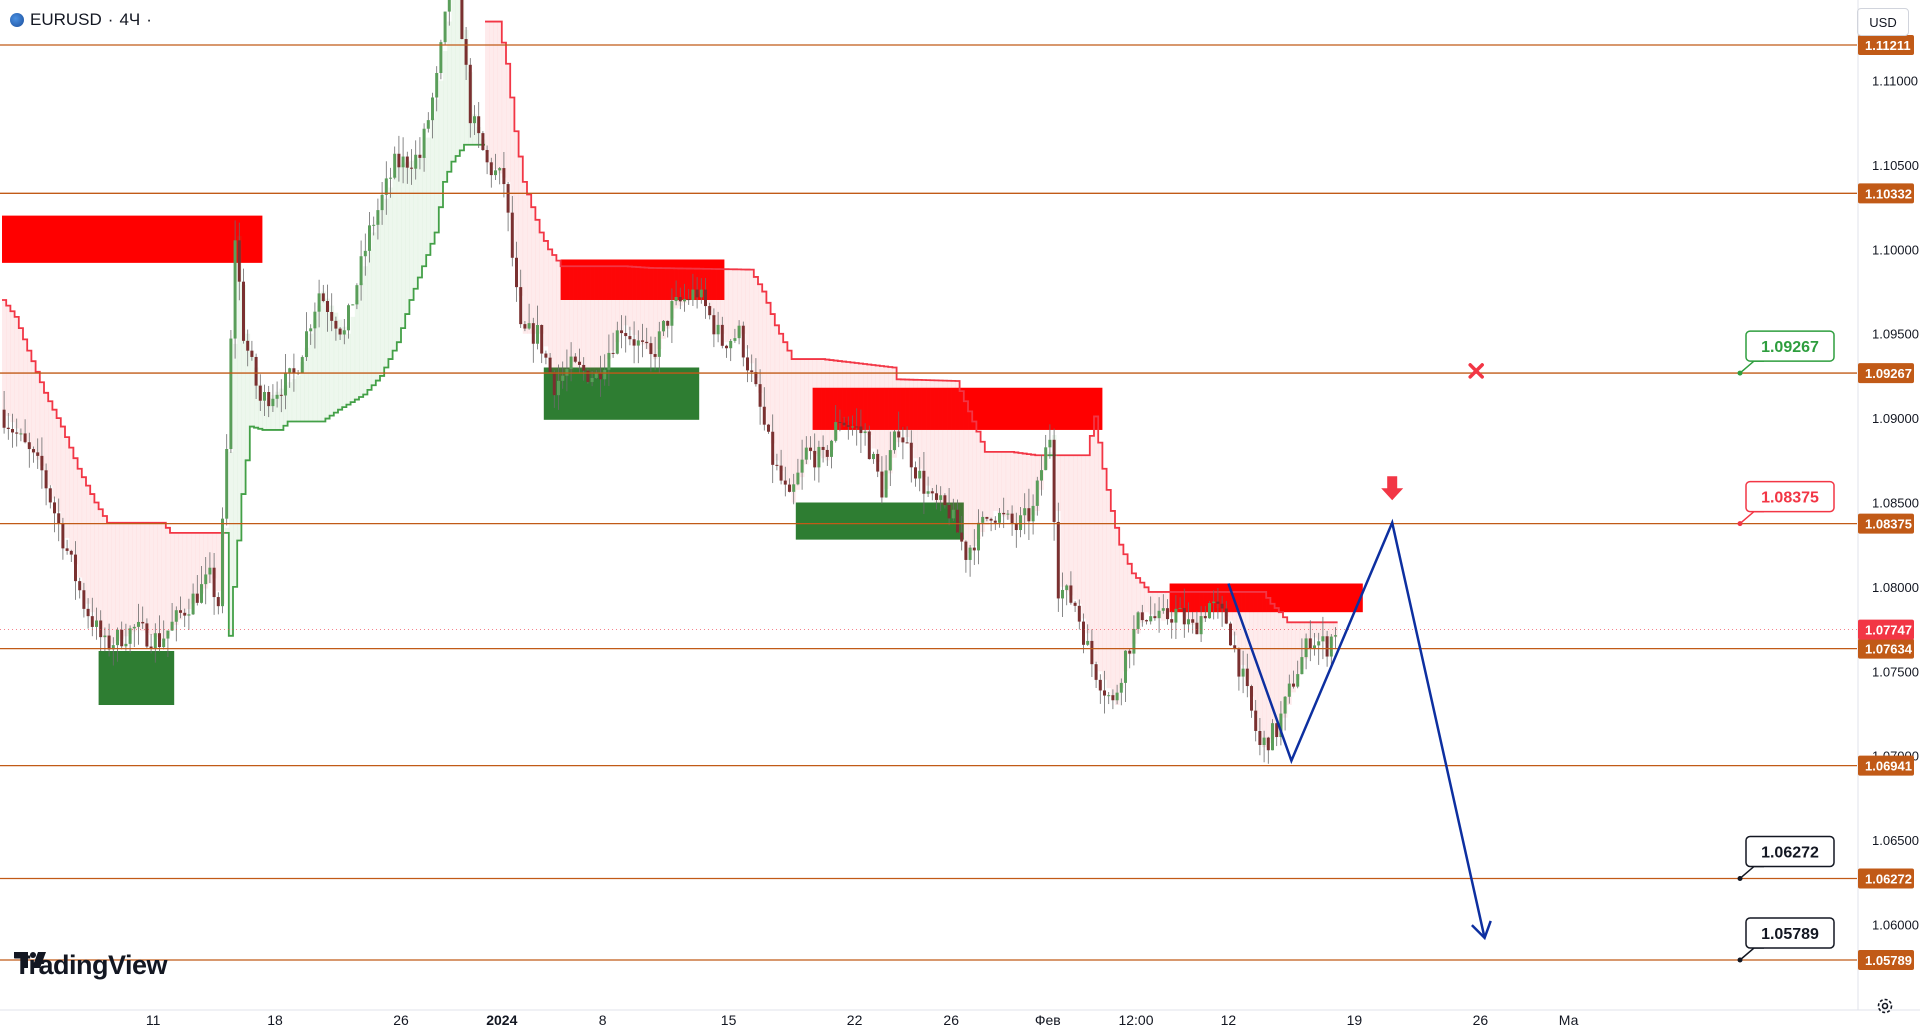 Image resolution: width=1920 pixels, height=1030 pixels. What do you see at coordinates (81, 20) in the screenshot?
I see `symbol-header: EURUSD · 4Ч ·` at bounding box center [81, 20].